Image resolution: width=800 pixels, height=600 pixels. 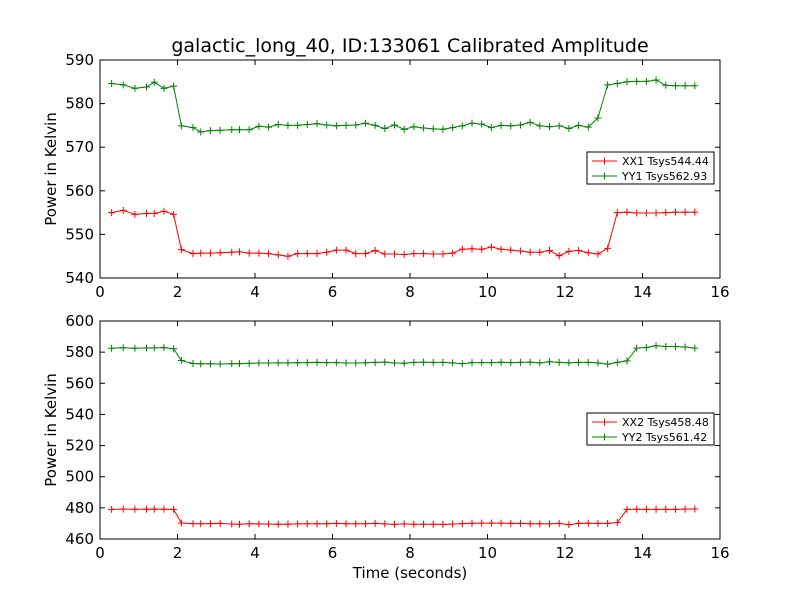 What do you see at coordinates (79, 477) in the screenshot?
I see `y-tick-label: 500` at bounding box center [79, 477].